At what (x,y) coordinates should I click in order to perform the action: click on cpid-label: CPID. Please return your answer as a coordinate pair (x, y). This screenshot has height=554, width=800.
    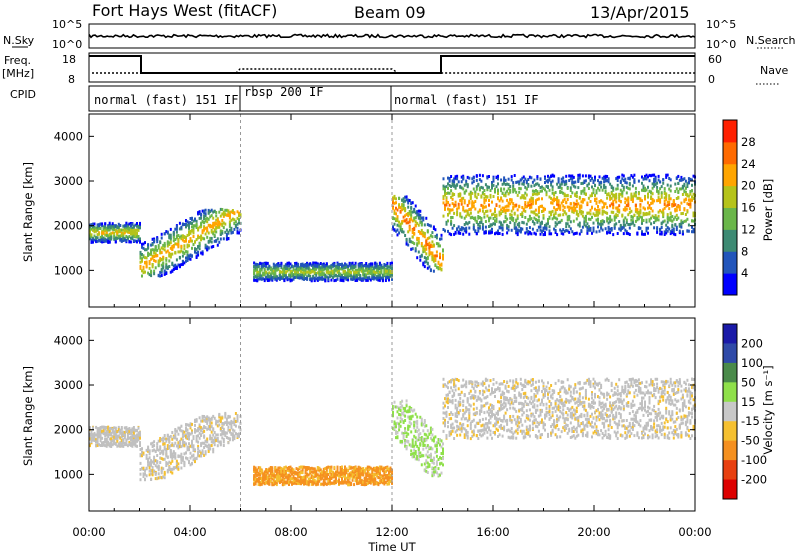
    Looking at the image, I should click on (23, 94).